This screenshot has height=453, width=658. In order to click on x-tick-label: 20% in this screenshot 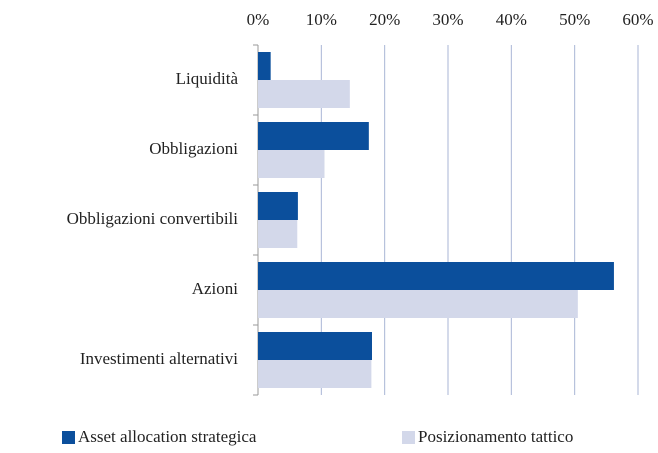, I will do `click(384, 19)`.